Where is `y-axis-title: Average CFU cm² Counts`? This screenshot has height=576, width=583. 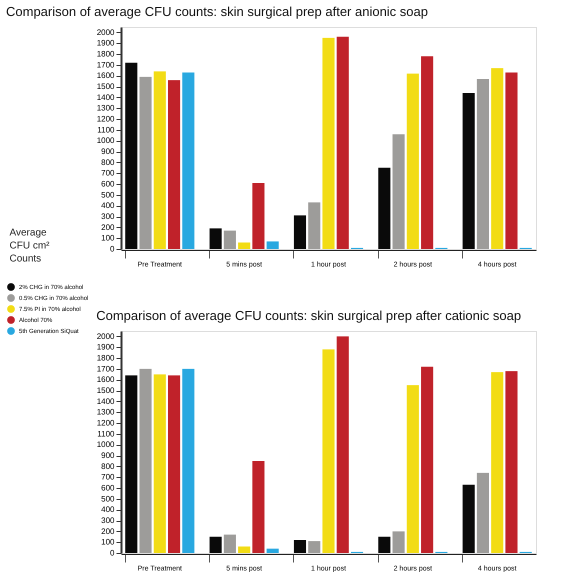 y-axis-title: Average CFU cm² Counts is located at coordinates (30, 246).